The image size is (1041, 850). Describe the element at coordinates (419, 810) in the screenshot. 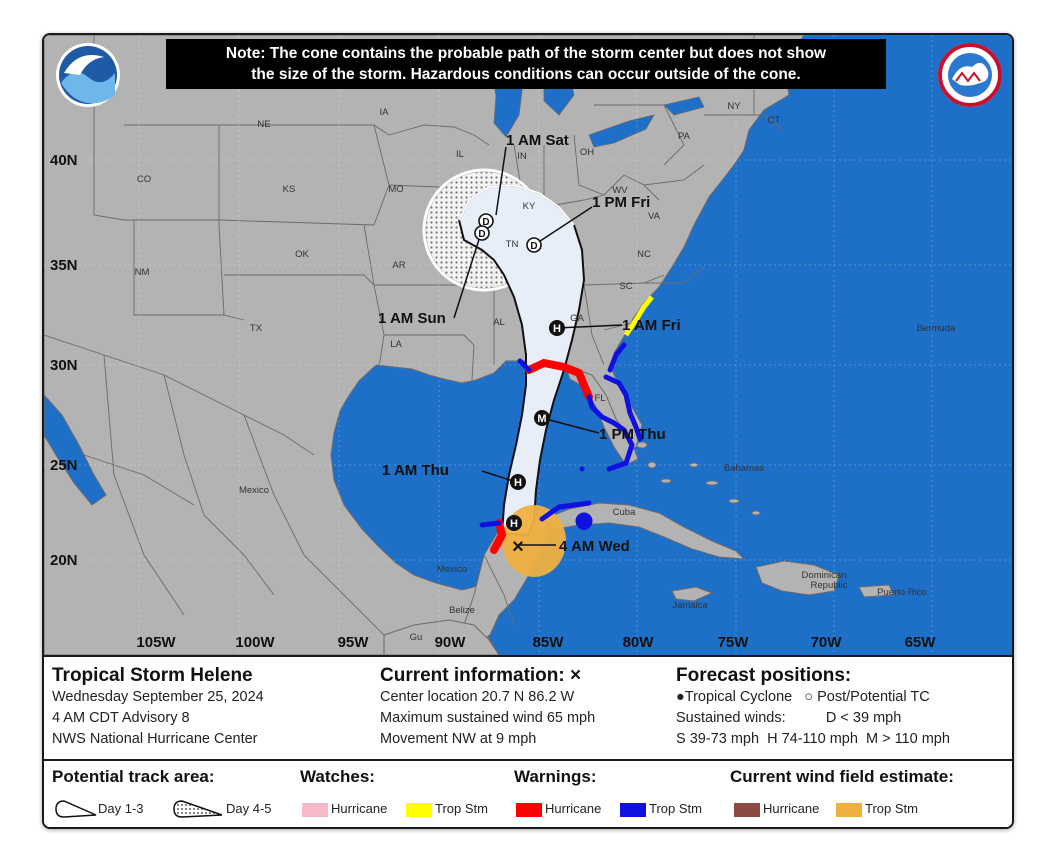

I see `watch-trop-swatch` at that location.